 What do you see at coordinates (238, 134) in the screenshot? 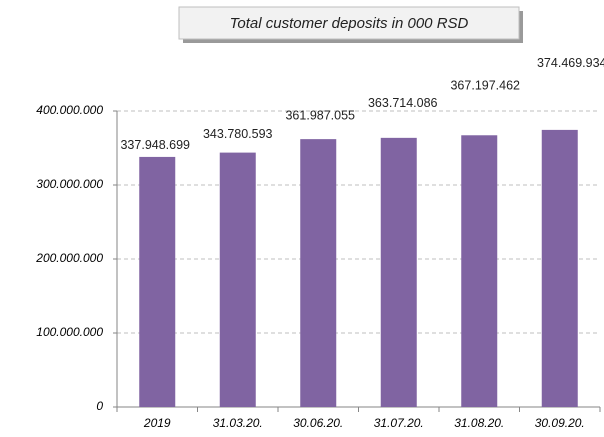
I see `value-label: 343.780.593` at bounding box center [238, 134].